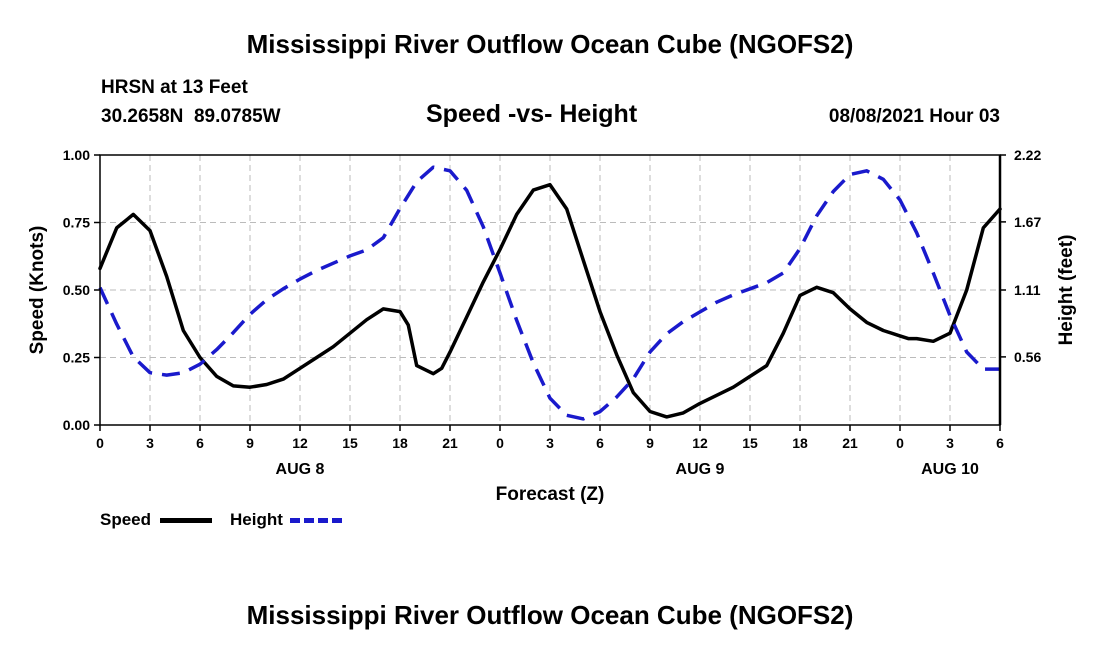  Describe the element at coordinates (37, 290) in the screenshot. I see `y-axis-label: Speed (Knots)` at that location.